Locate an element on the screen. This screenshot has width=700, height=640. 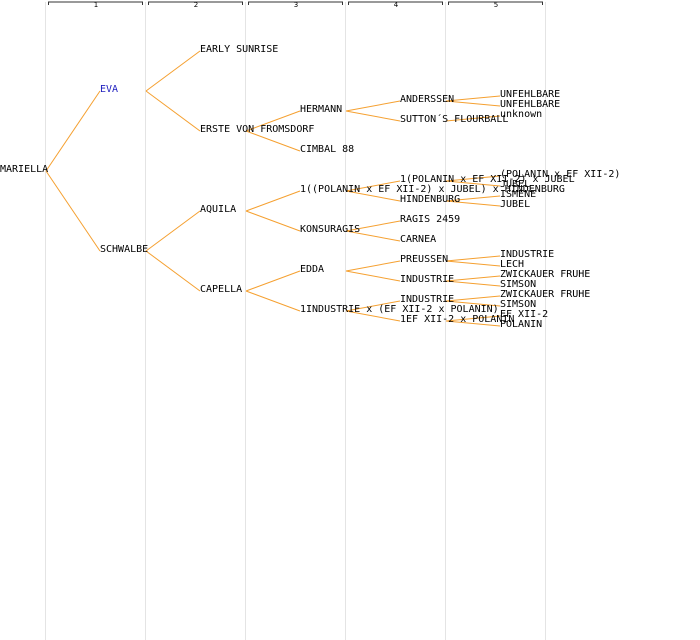
ancestor-name: POLANIN is located at coordinates (521, 324).